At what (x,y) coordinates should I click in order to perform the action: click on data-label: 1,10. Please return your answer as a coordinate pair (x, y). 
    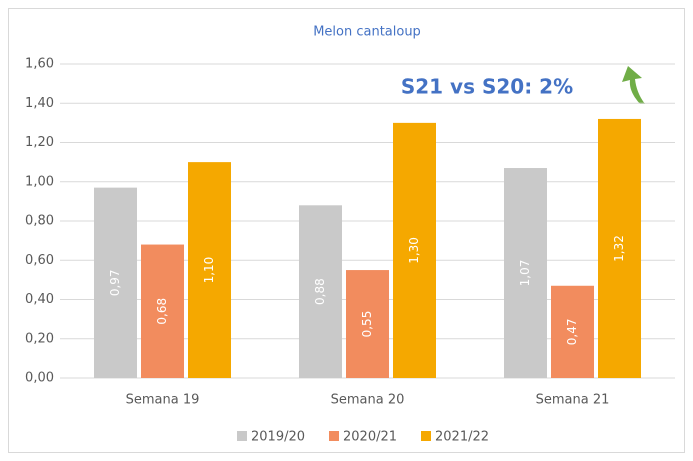
    Looking at the image, I should click on (209, 270).